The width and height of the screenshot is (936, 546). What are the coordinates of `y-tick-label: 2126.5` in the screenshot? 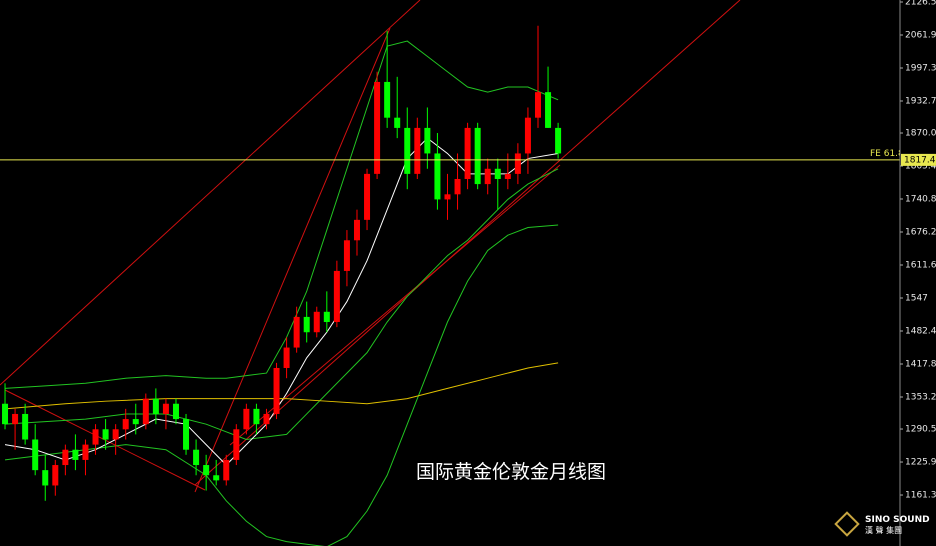 It's located at (920, 3).